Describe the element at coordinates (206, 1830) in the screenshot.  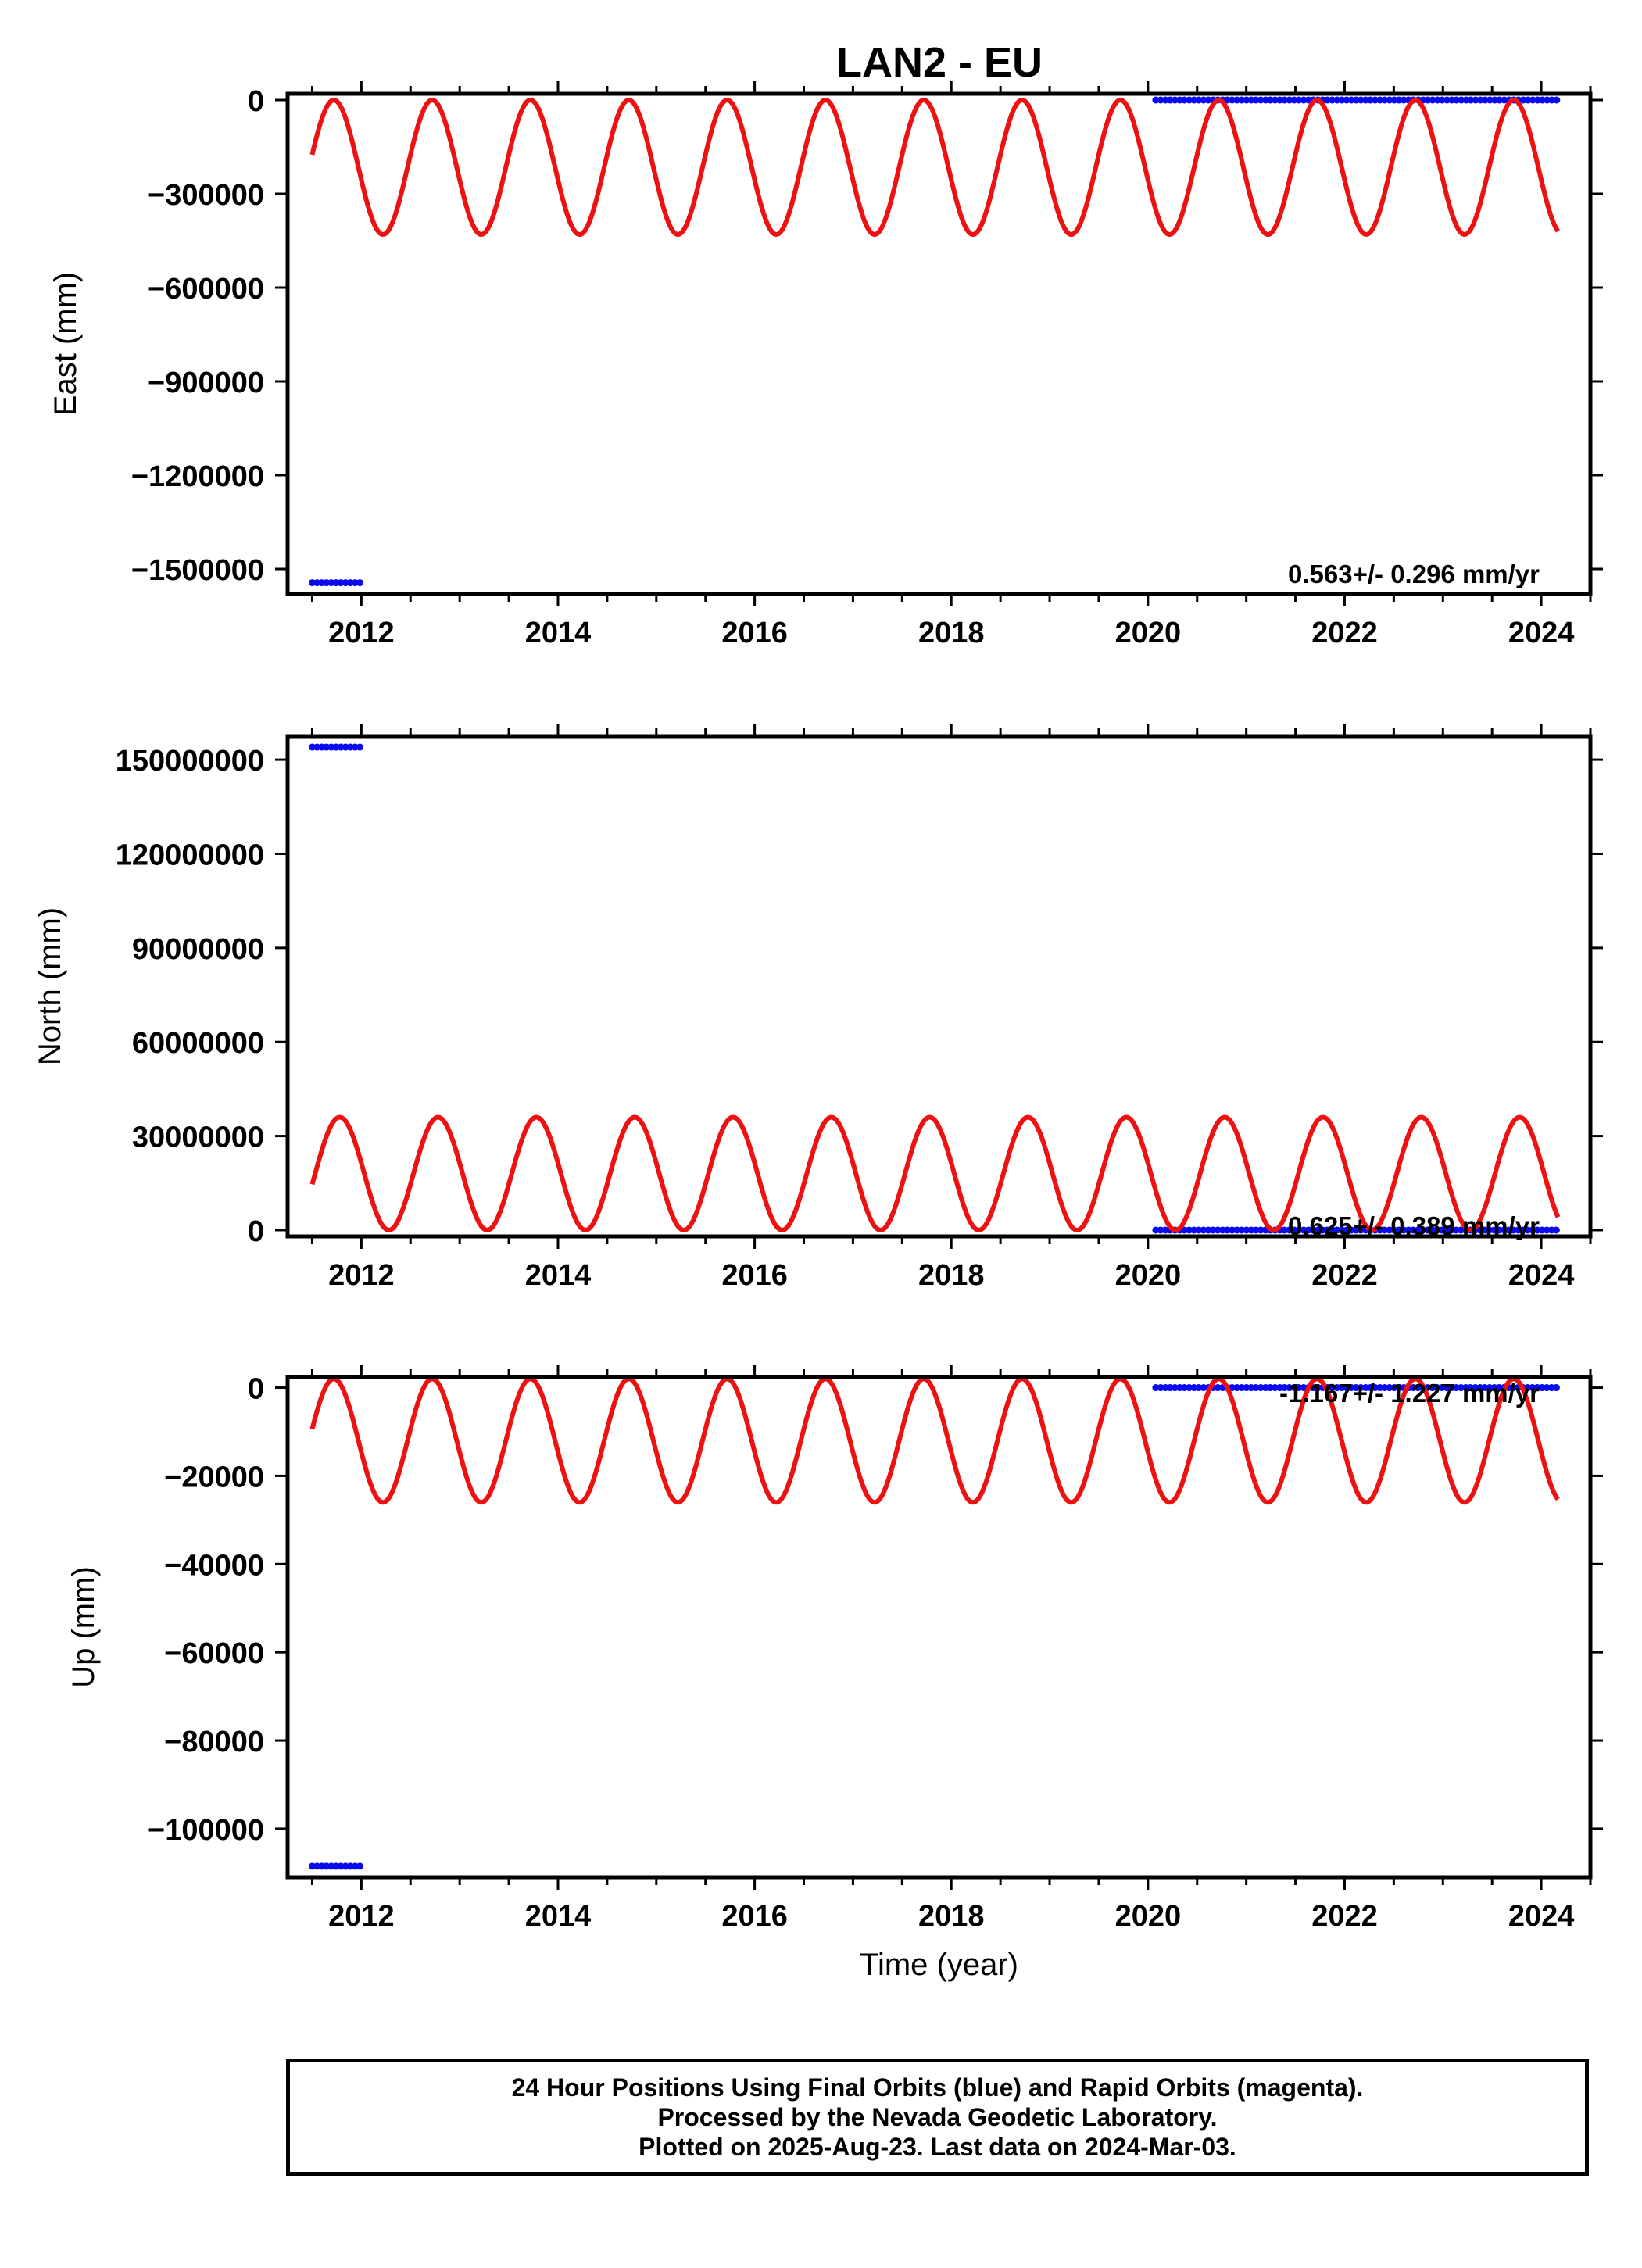
I see `up-ytick-label: −100000` at that location.